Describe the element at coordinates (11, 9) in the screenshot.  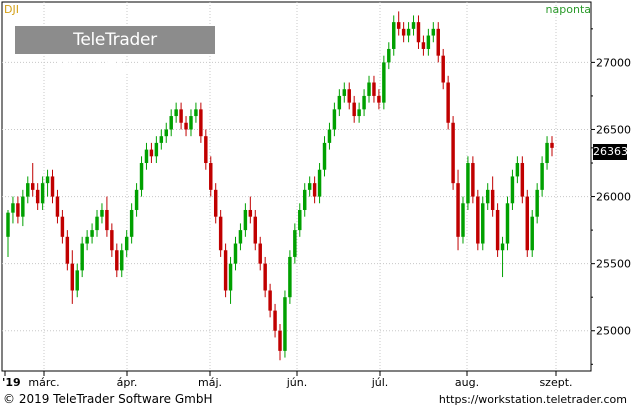
I see `symbol-label: DJI` at that location.